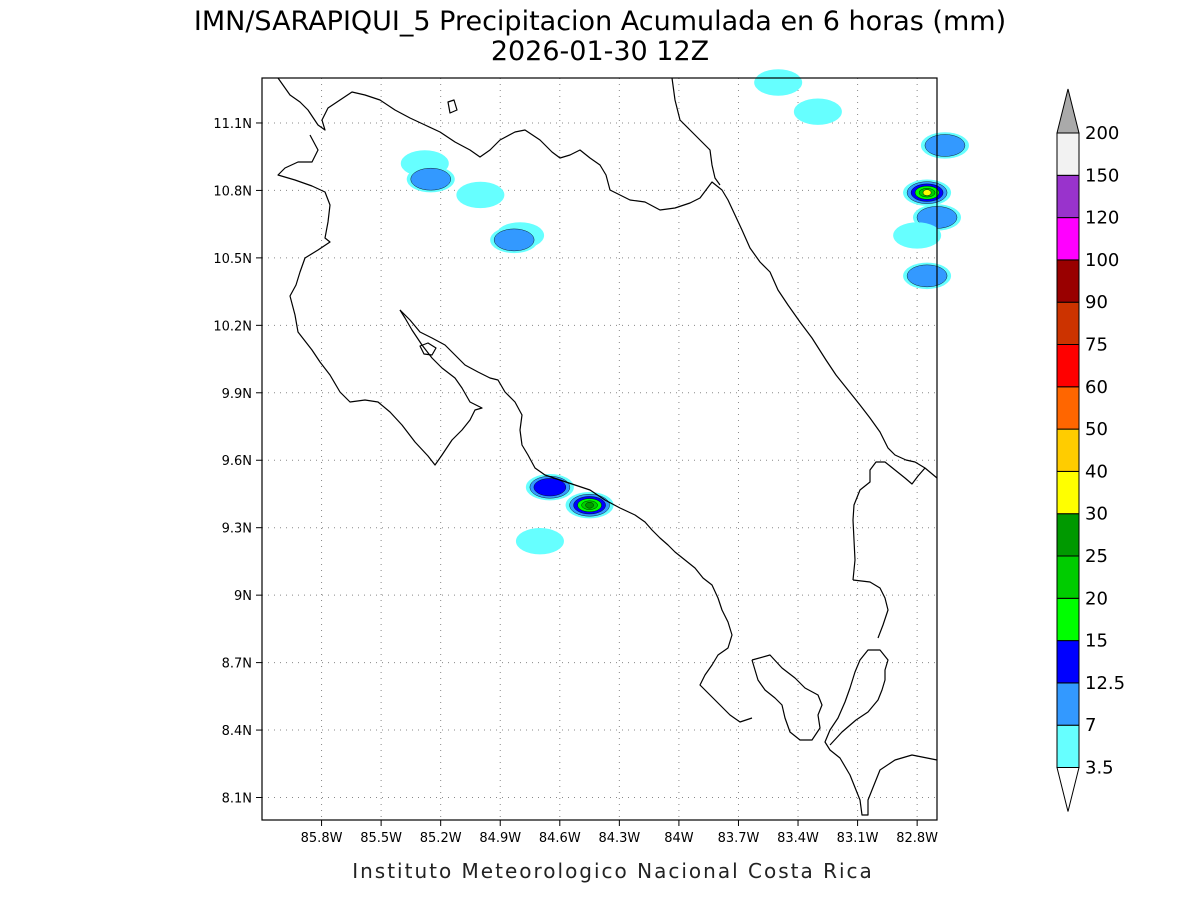 This screenshot has width=1200, height=900. Describe the element at coordinates (881, 732) in the screenshot. I see `burica-coast` at that location.